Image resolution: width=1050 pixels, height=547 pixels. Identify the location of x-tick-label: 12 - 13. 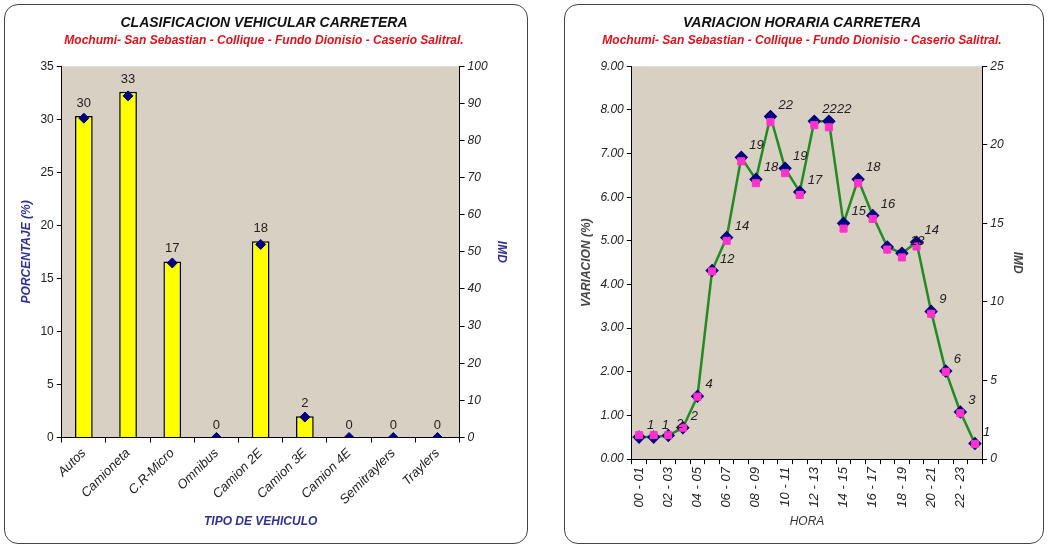
(813, 487).